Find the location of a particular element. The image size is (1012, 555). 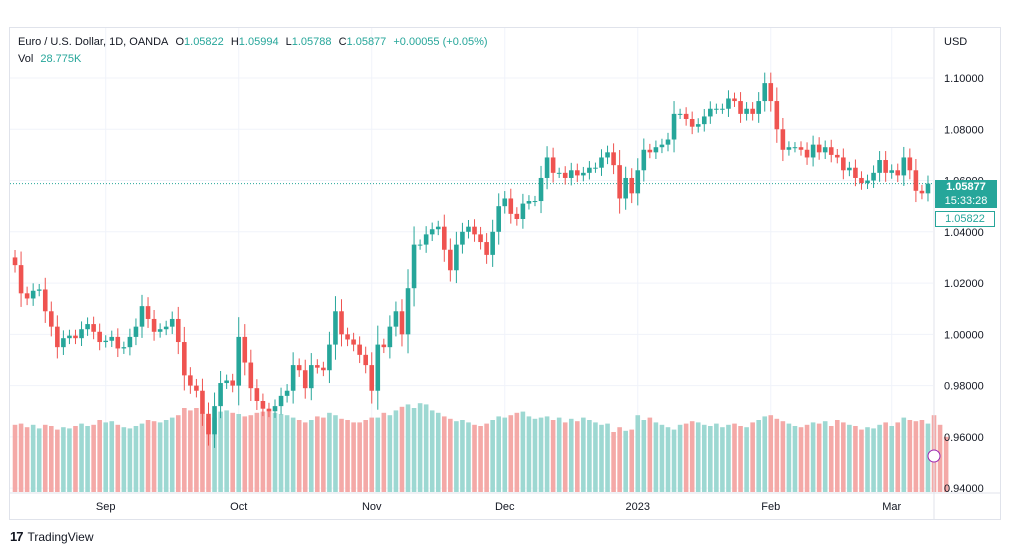

x-tick-label: Mar is located at coordinates (891, 507).